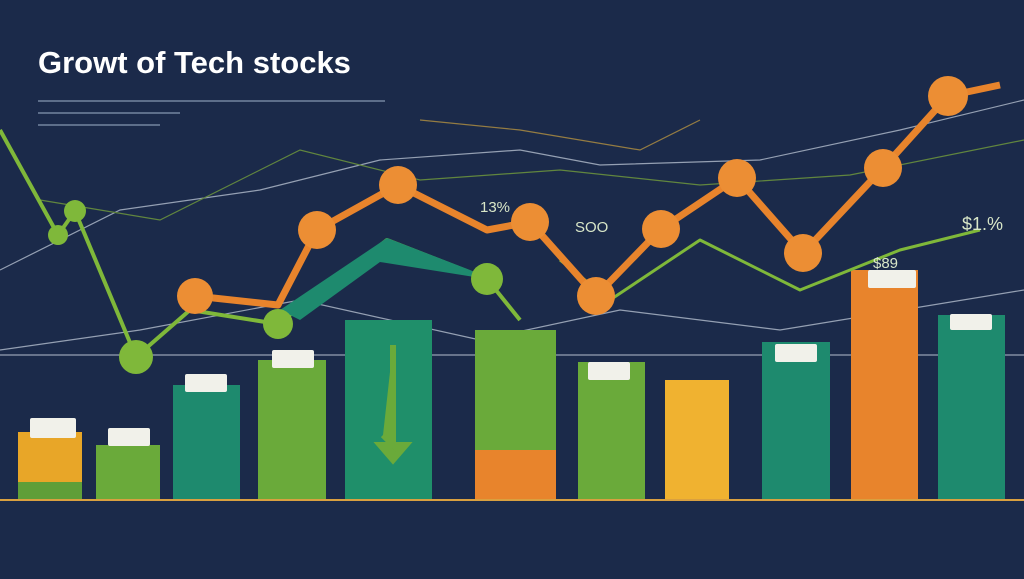 The image size is (1024, 579). I want to click on label: 13%, so click(495, 207).